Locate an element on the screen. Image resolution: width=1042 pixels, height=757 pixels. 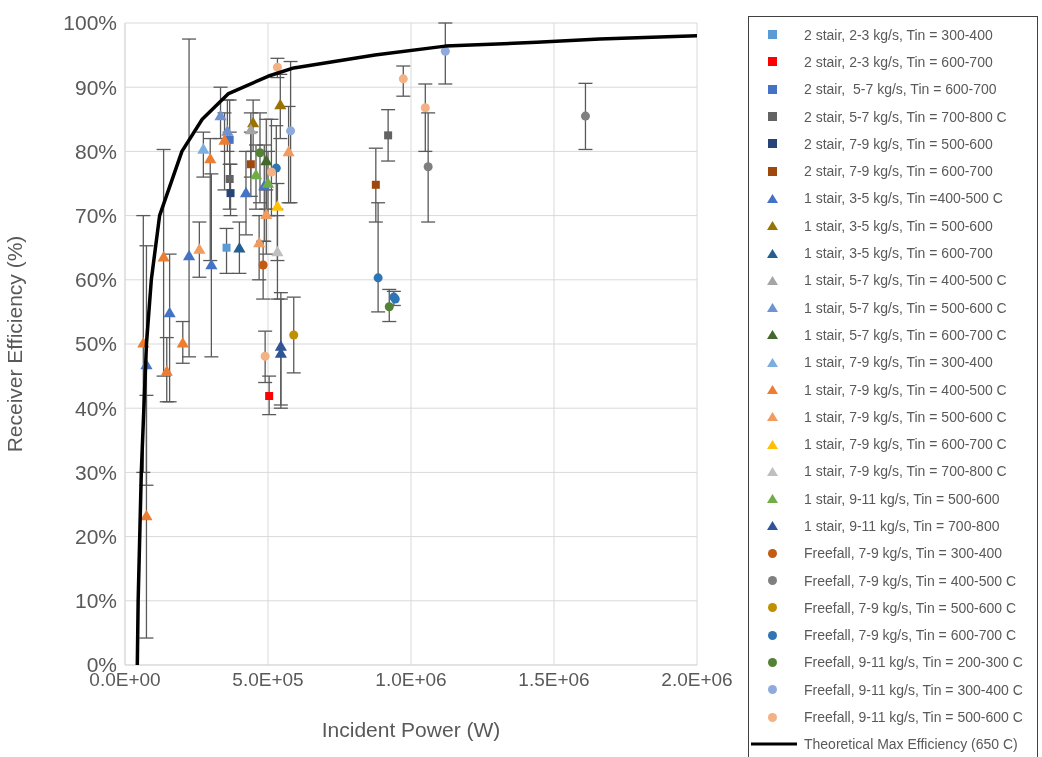
y-tick-label: 70% is located at coordinates (95, 216).